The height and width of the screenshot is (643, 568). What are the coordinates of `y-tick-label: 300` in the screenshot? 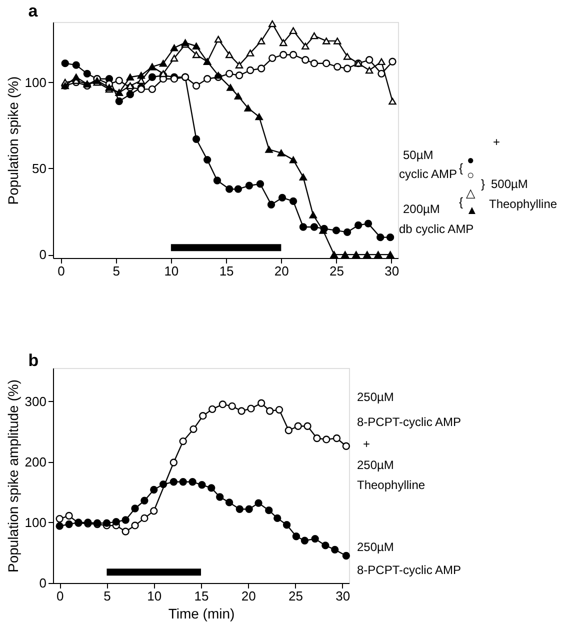 It's located at (35, 401).